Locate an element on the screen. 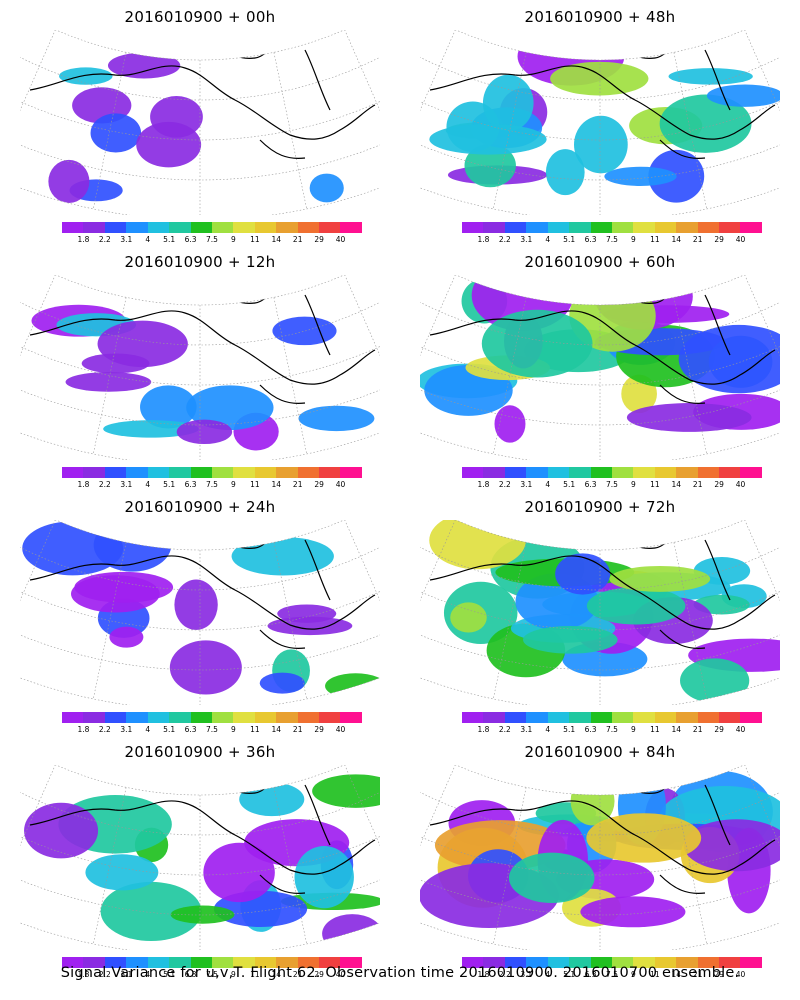  panel-title: 2016010900 + 00h is located at coordinates (200, 17).